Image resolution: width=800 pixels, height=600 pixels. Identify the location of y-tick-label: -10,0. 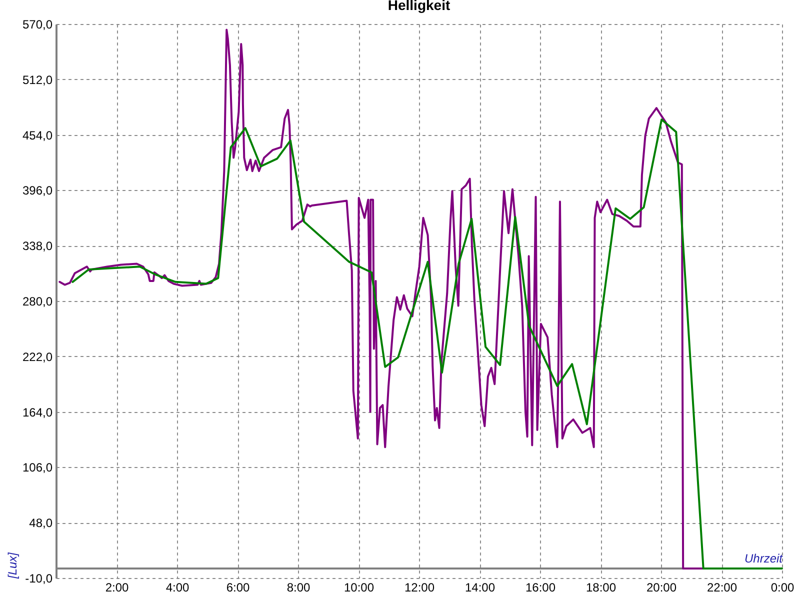
(39, 579).